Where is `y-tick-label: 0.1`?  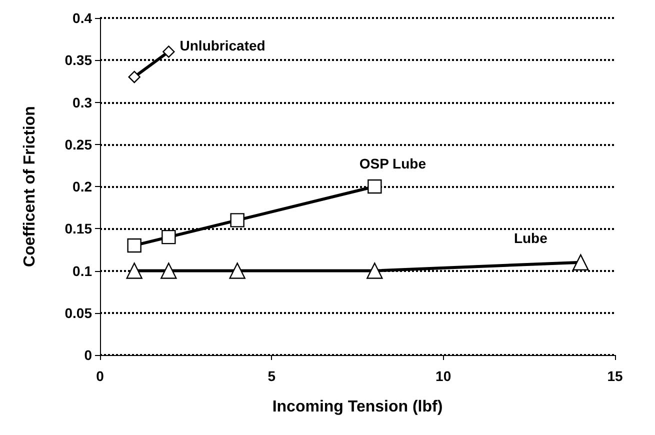
y-tick-label: 0.1 is located at coordinates (82, 270).